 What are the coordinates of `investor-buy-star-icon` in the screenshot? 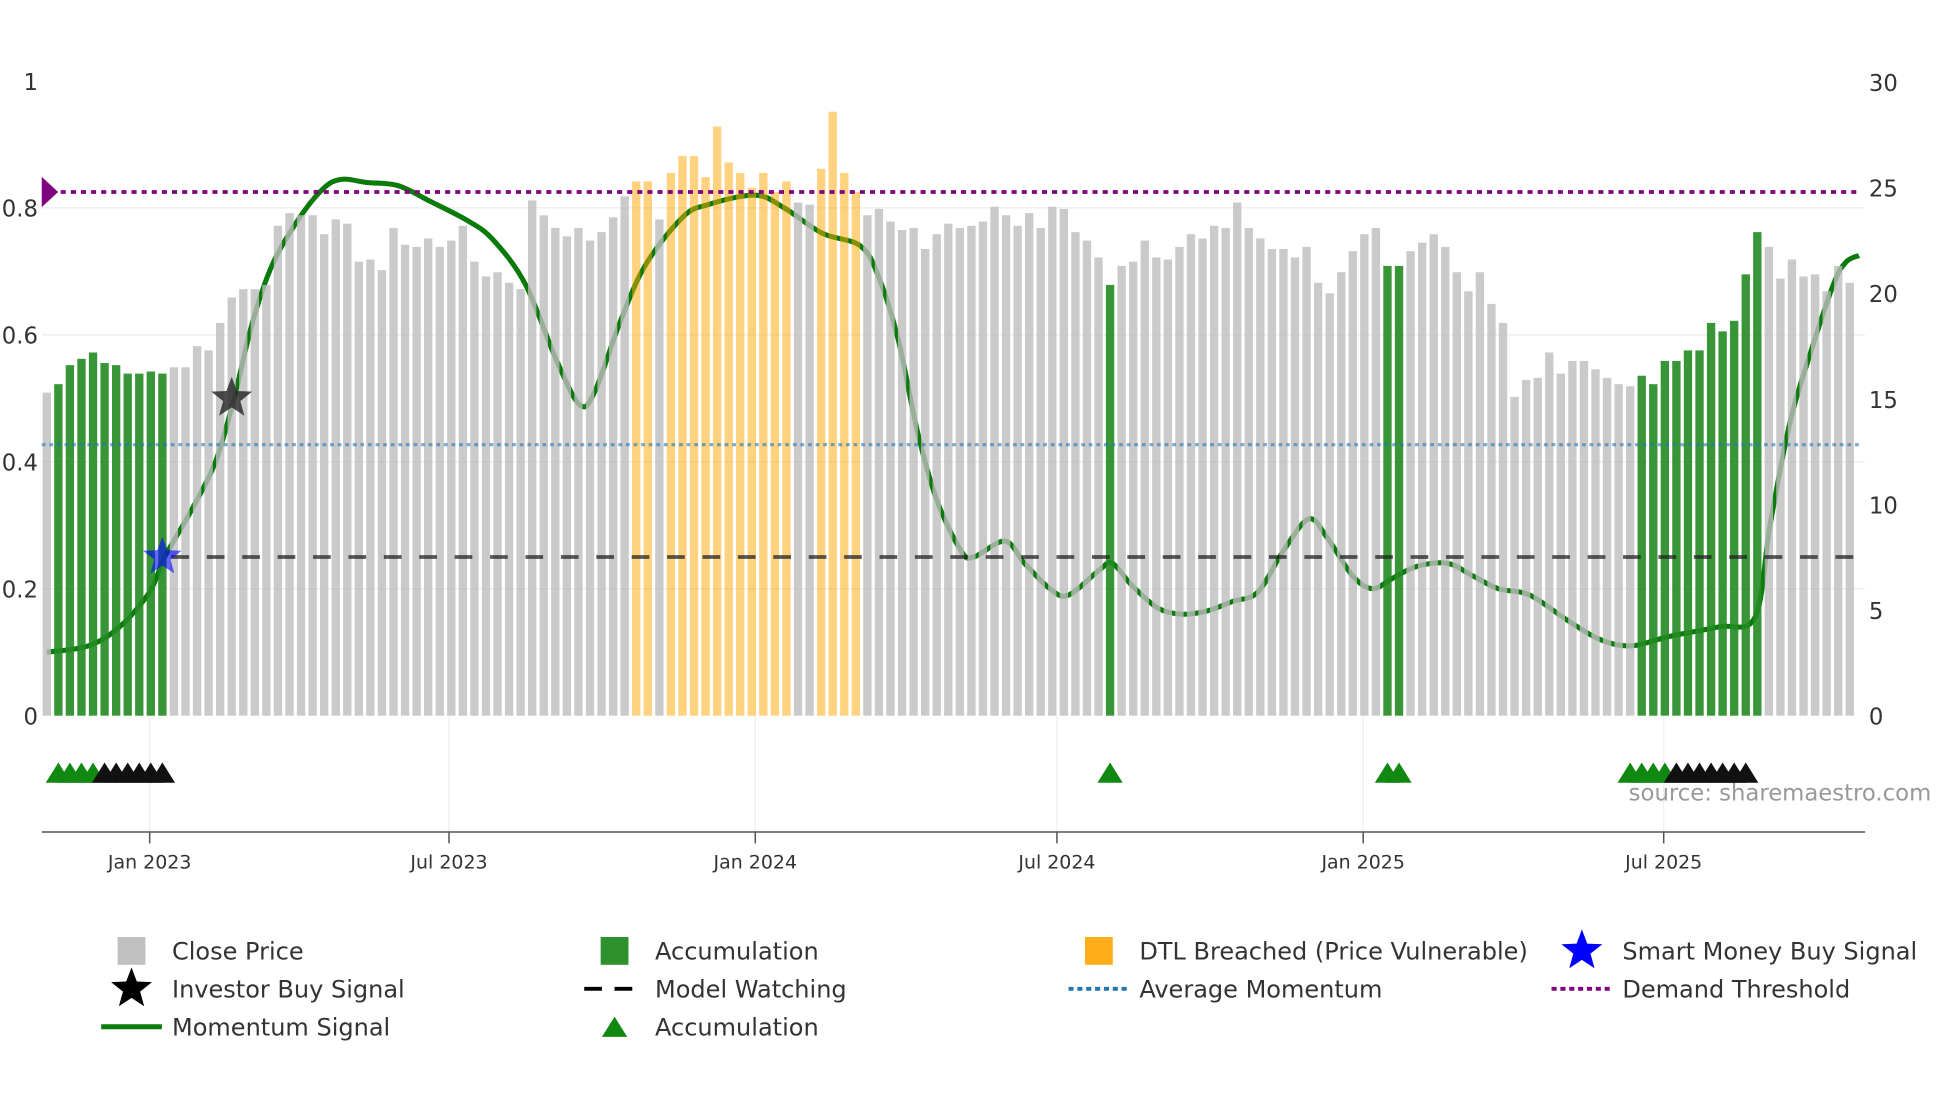 It's located at (232, 396).